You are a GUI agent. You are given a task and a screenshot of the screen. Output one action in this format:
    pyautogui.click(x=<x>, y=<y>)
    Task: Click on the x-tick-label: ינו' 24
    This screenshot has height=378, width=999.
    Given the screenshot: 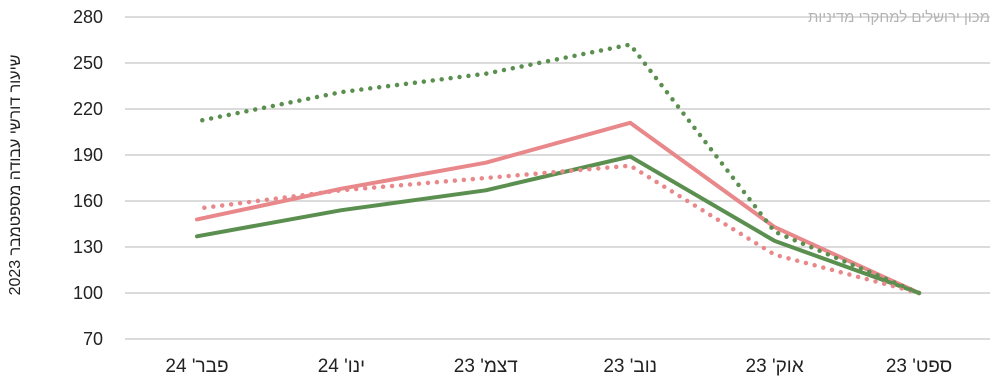 What is the action you would take?
    pyautogui.click(x=341, y=366)
    